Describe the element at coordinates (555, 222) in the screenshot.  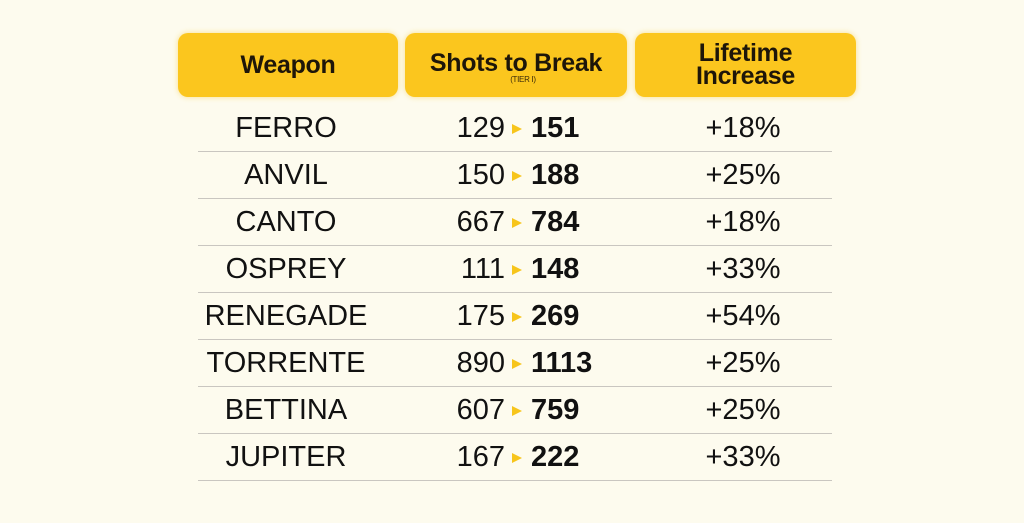
I see `shots-after: 784` at that location.